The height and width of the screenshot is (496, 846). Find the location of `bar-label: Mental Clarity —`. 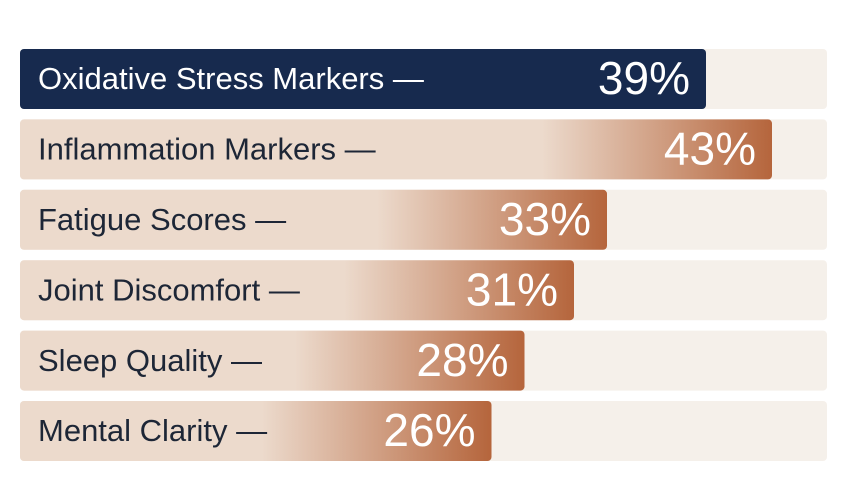

bar-label: Mental Clarity — is located at coordinates (152, 430).